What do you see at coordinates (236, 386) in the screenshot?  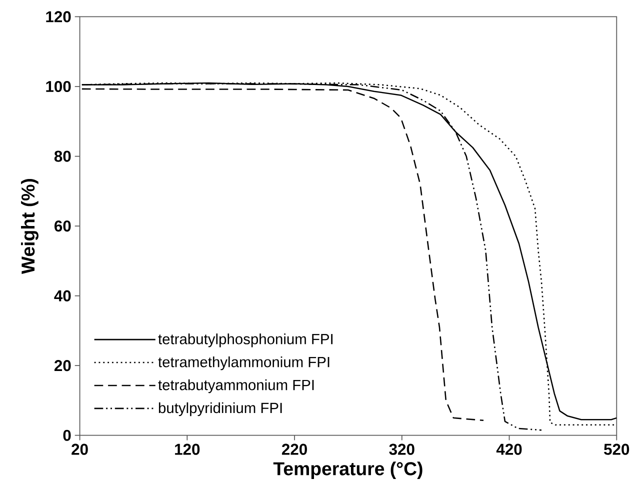 I see `legend-label: tetrabutyammonium FPI` at bounding box center [236, 386].